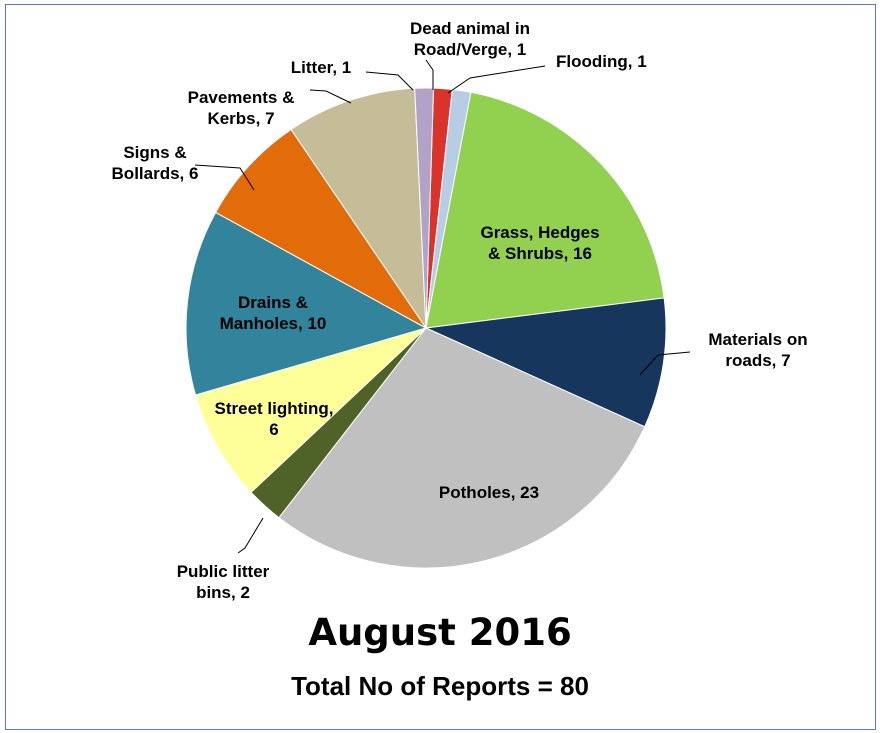 This screenshot has height=733, width=880. I want to click on slice-label-line: Signs &, so click(154, 152).